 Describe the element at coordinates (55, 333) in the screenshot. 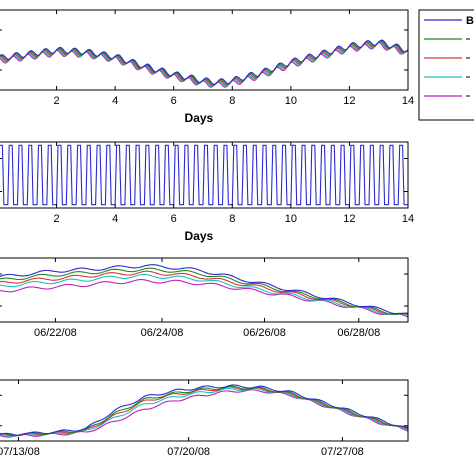

I see `x-tick-label: 06/22/08` at that location.